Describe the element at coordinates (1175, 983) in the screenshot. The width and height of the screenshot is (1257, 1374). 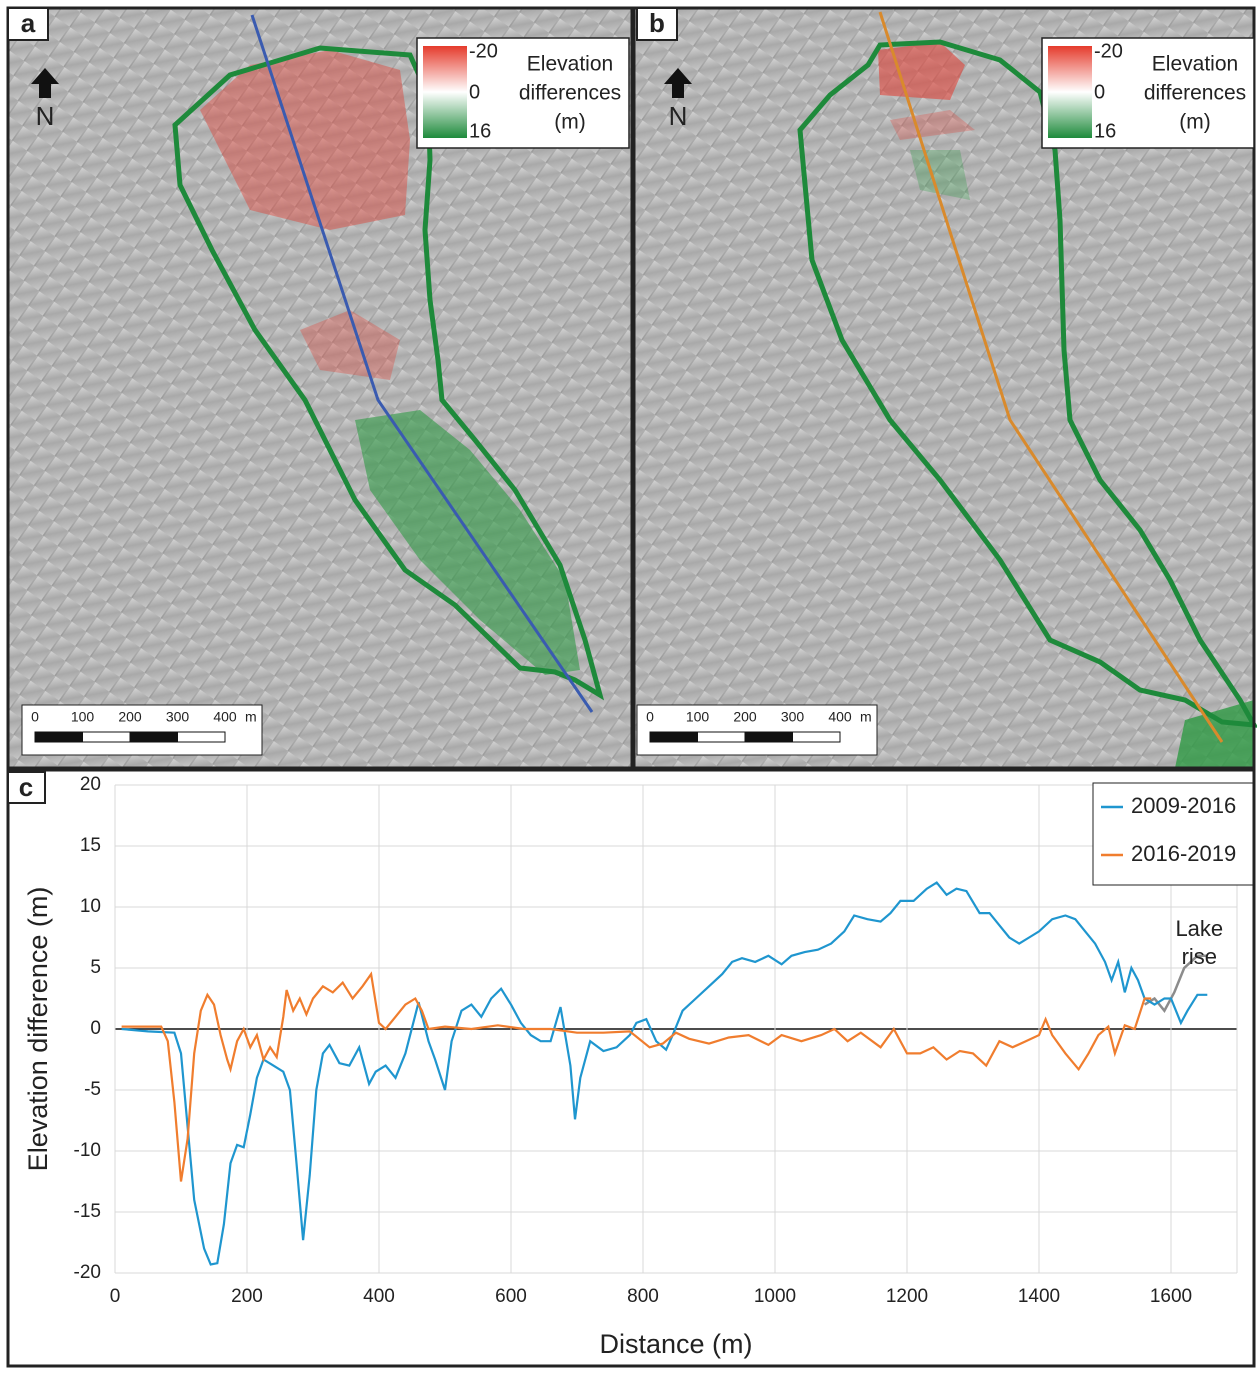
I see `annotation-line` at that location.